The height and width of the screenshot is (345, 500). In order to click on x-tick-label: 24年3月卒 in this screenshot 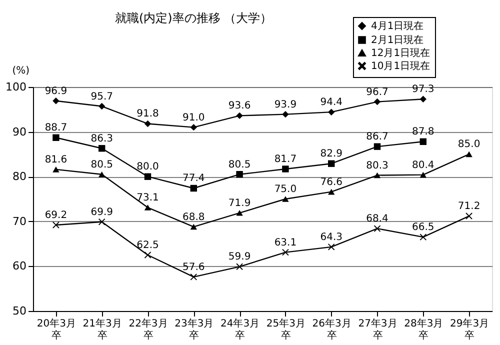, I will do `click(240, 330)`.